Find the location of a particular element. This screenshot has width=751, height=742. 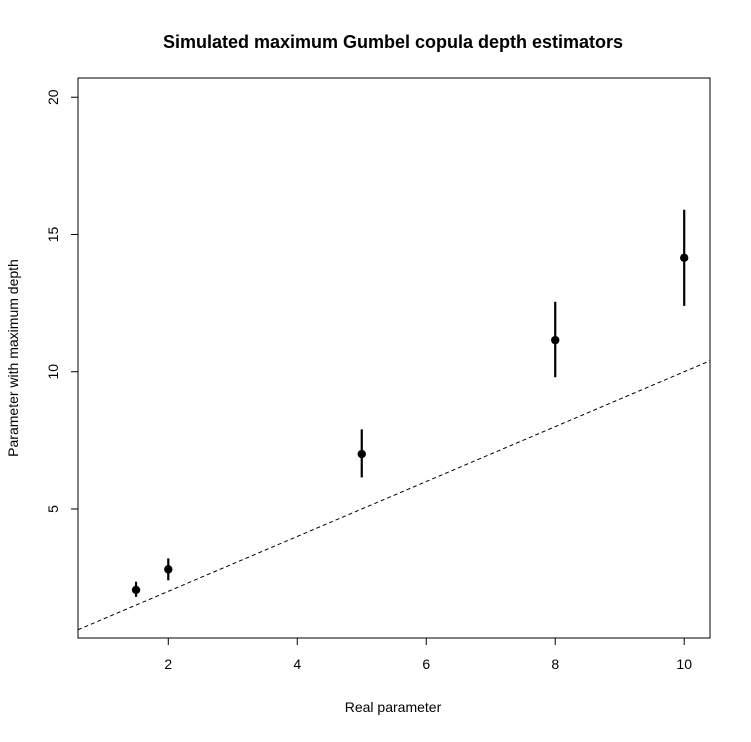

y-axis-label: Parameter with maximum depth is located at coordinates (13, 358).